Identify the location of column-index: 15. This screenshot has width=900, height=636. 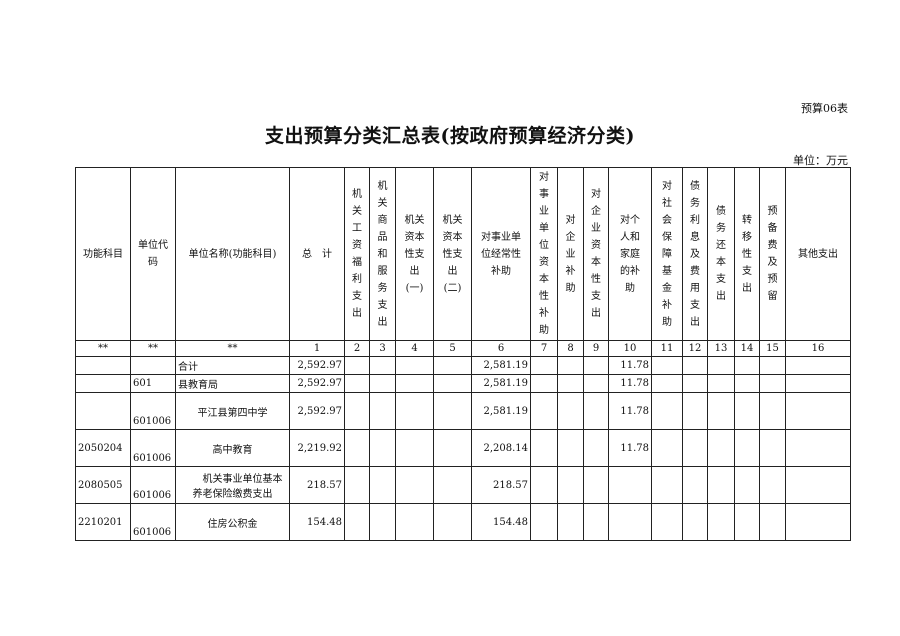
(772, 348).